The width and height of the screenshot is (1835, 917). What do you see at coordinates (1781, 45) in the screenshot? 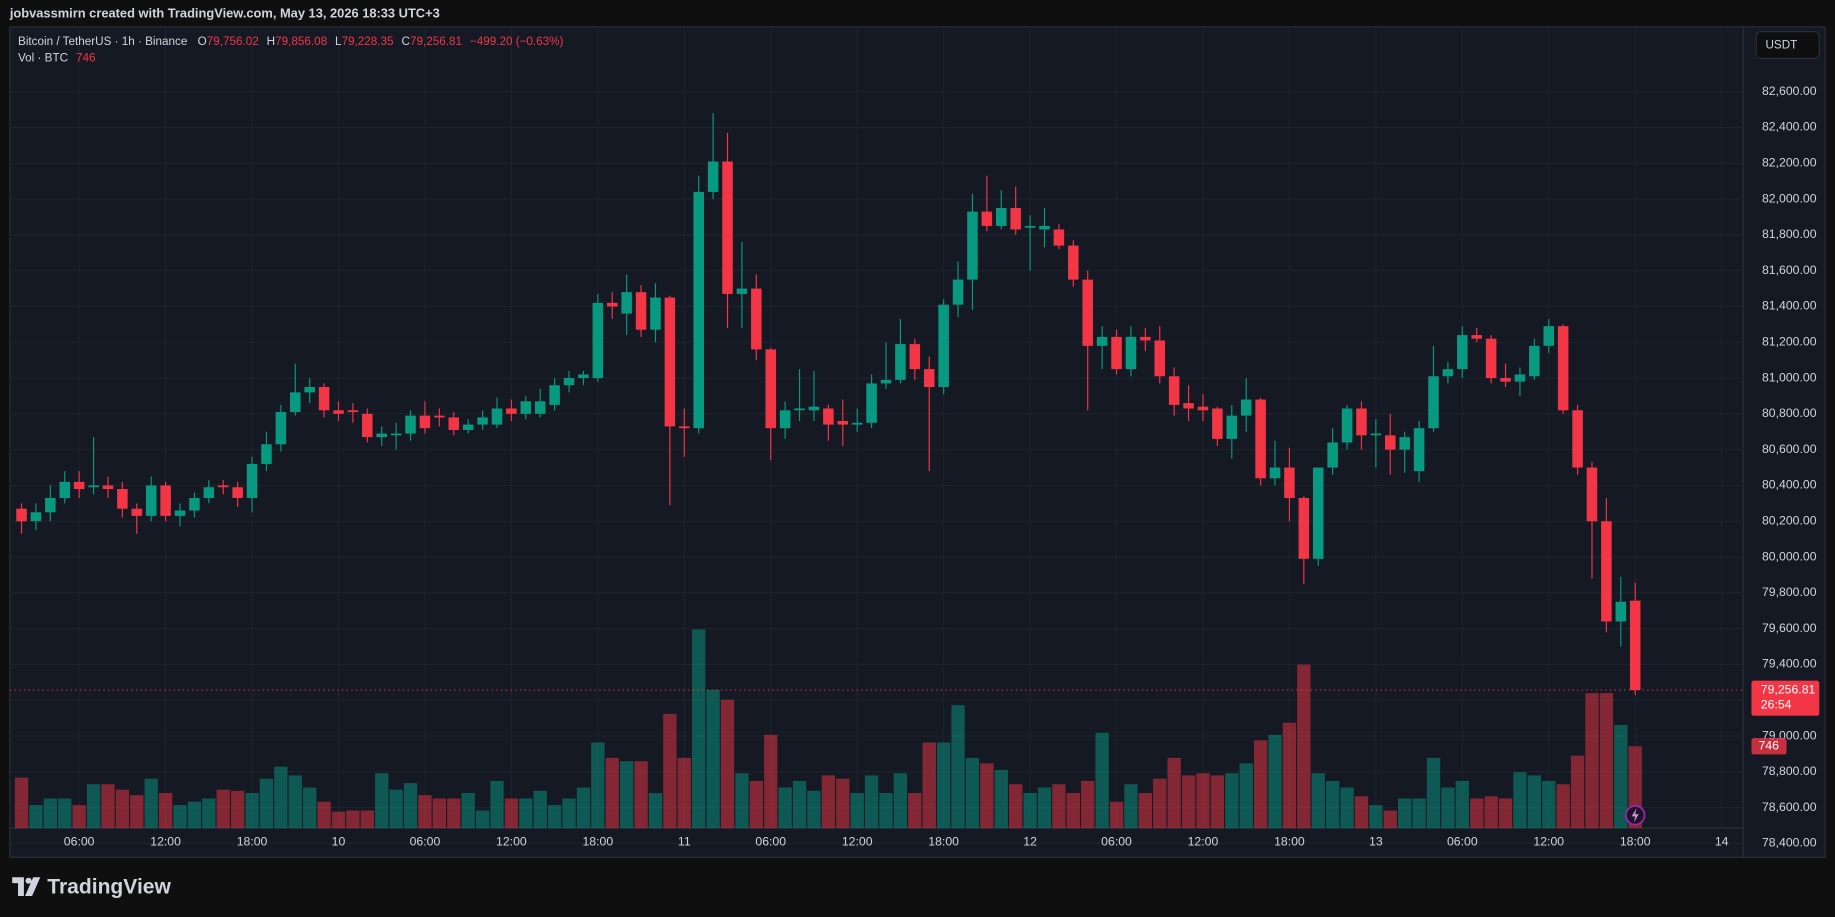
I see `currency-label: USDT` at bounding box center [1781, 45].